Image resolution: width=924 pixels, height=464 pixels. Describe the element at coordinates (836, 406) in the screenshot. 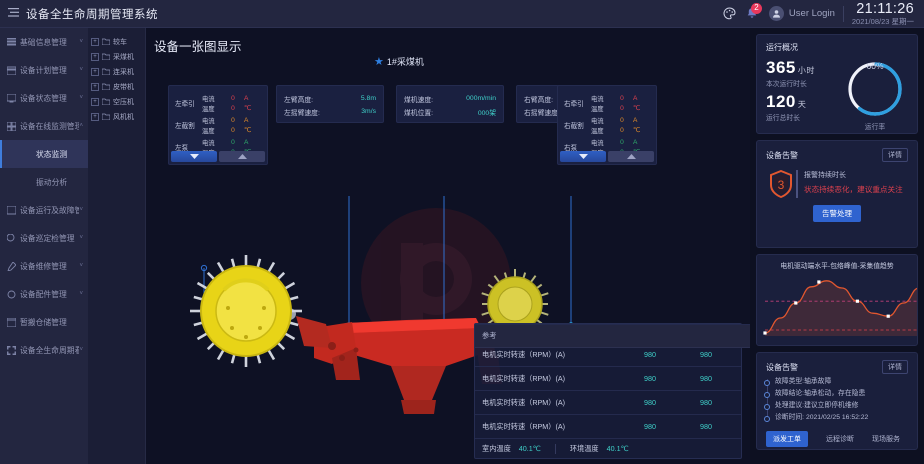

I see `timeline-item-2: 处理建议:建议立即停机维修` at that location.